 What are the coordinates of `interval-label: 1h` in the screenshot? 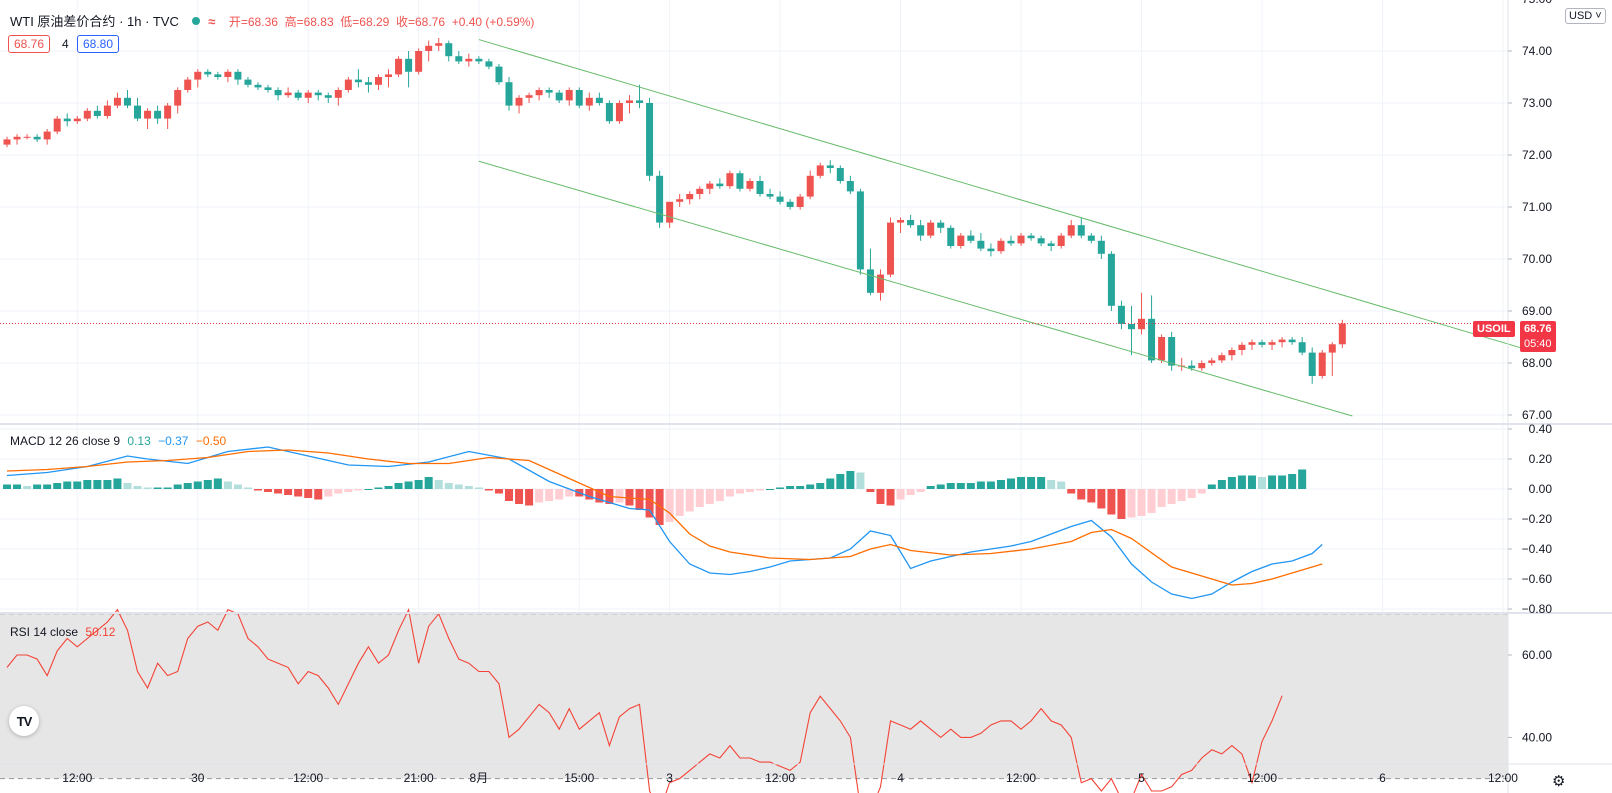 It's located at (134, 21).